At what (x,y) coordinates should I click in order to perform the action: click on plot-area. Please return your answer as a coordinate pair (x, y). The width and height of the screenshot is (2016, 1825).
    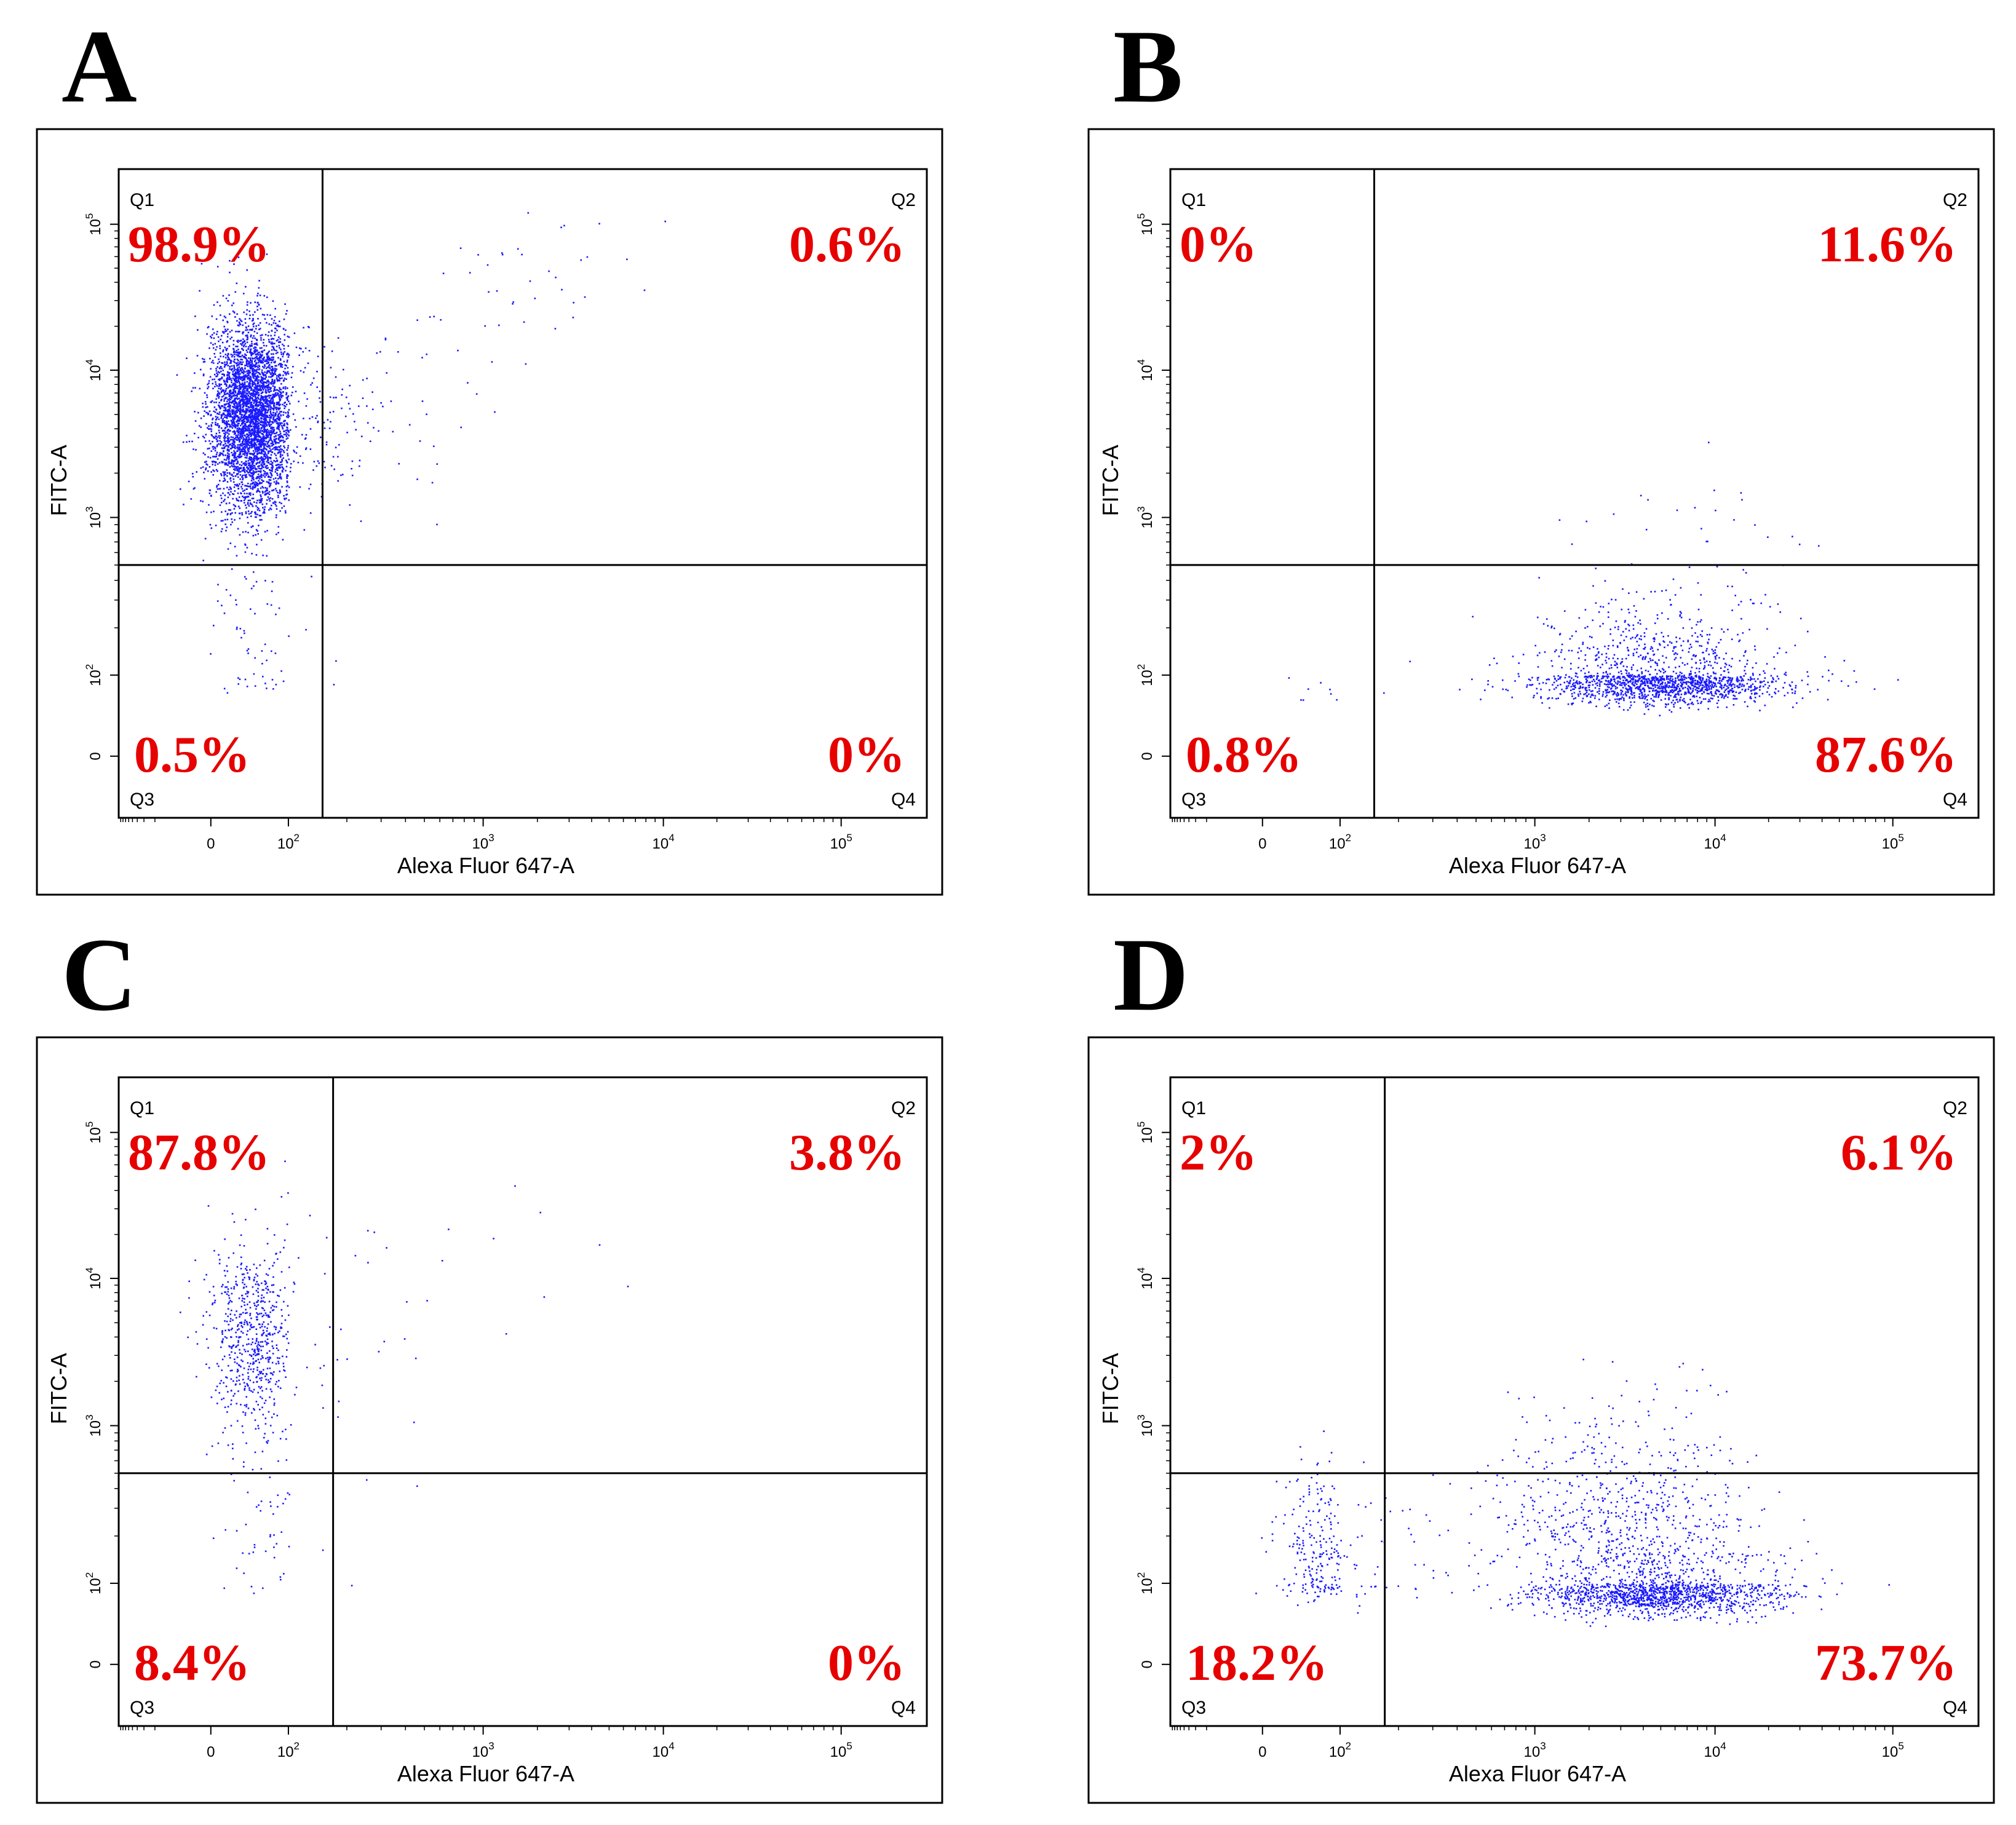
    Looking at the image, I should click on (1574, 493).